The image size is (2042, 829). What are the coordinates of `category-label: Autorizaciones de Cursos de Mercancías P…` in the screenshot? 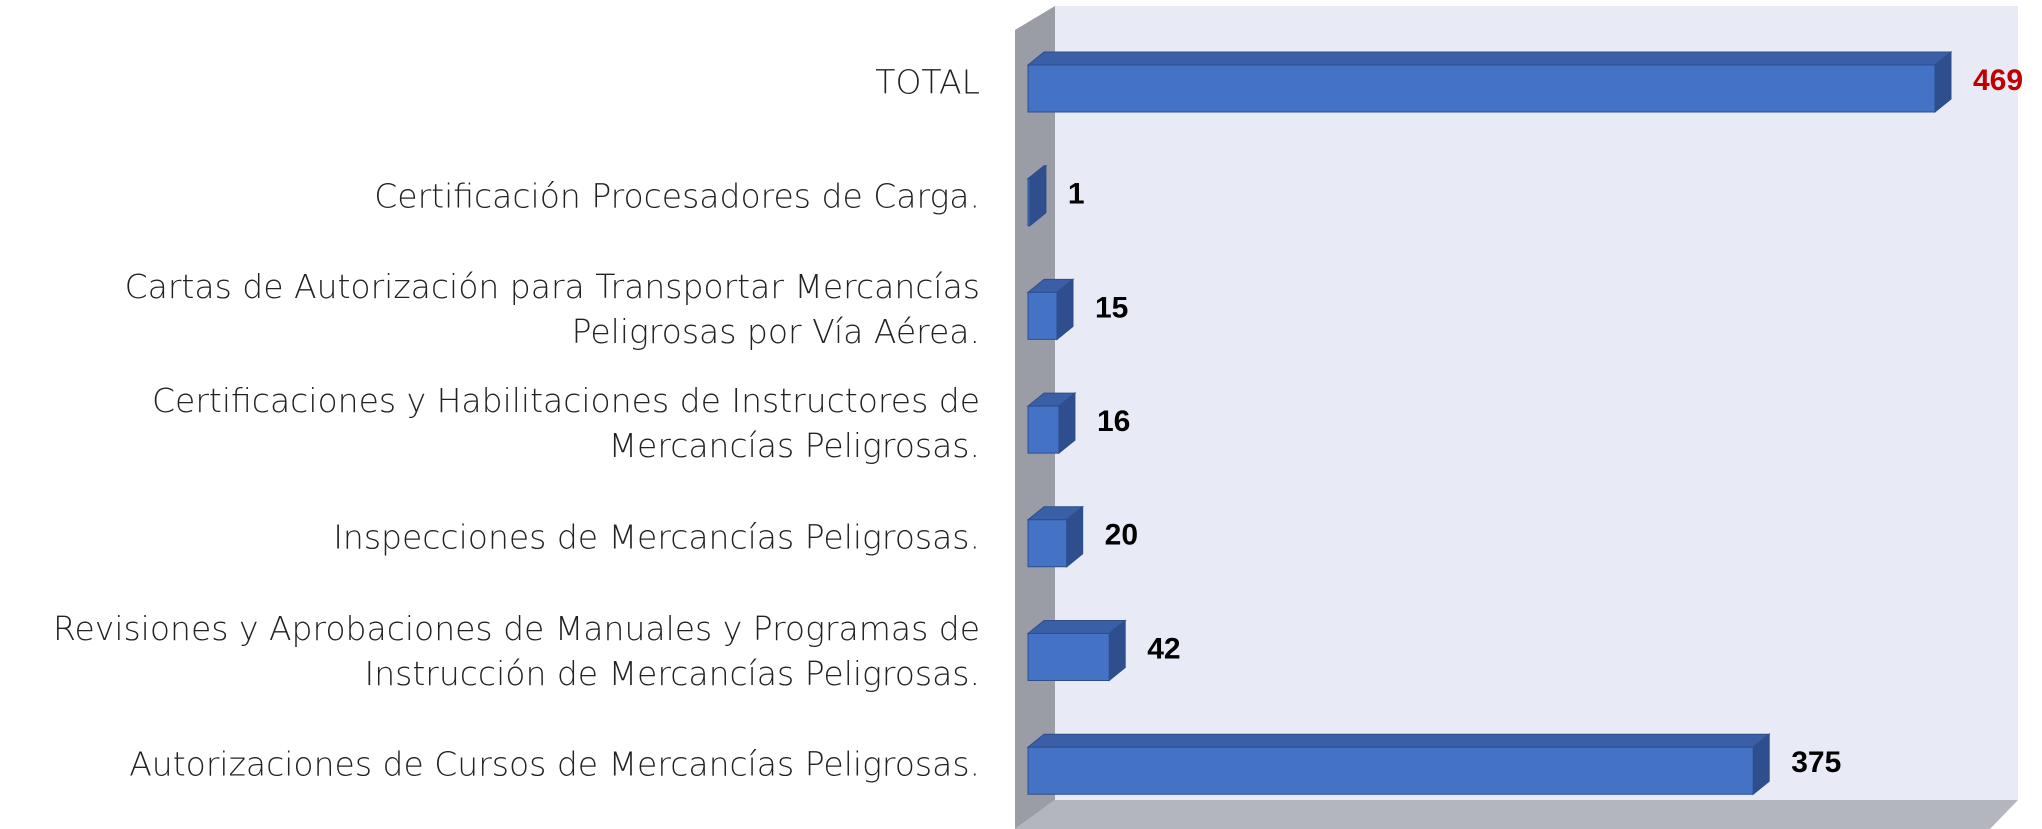 It's located at (554, 764).